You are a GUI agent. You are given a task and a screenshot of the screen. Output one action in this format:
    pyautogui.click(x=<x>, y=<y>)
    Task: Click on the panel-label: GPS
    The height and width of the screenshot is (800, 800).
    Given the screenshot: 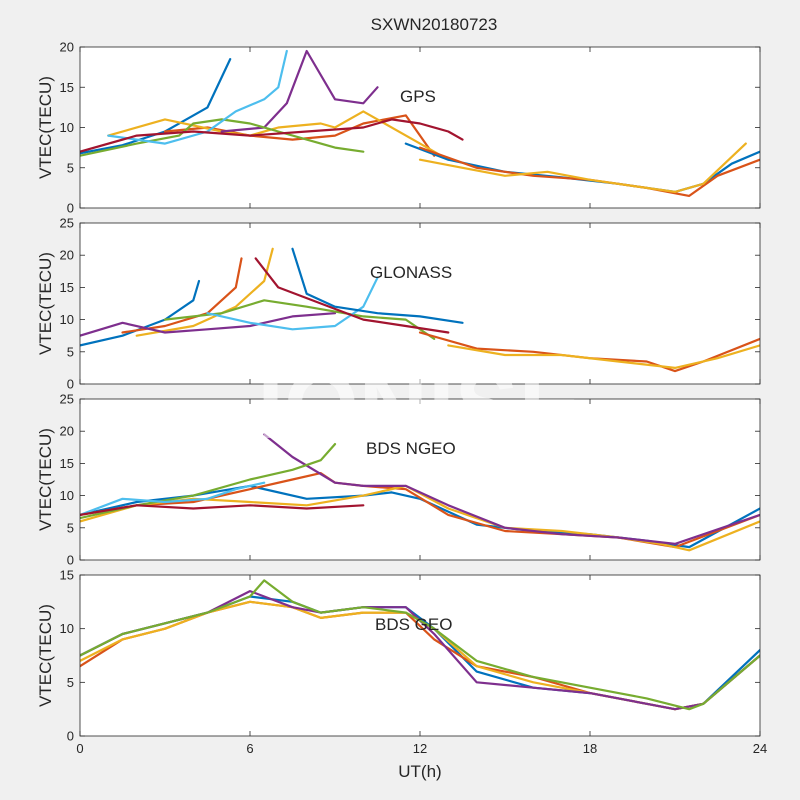 What is the action you would take?
    pyautogui.click(x=418, y=96)
    